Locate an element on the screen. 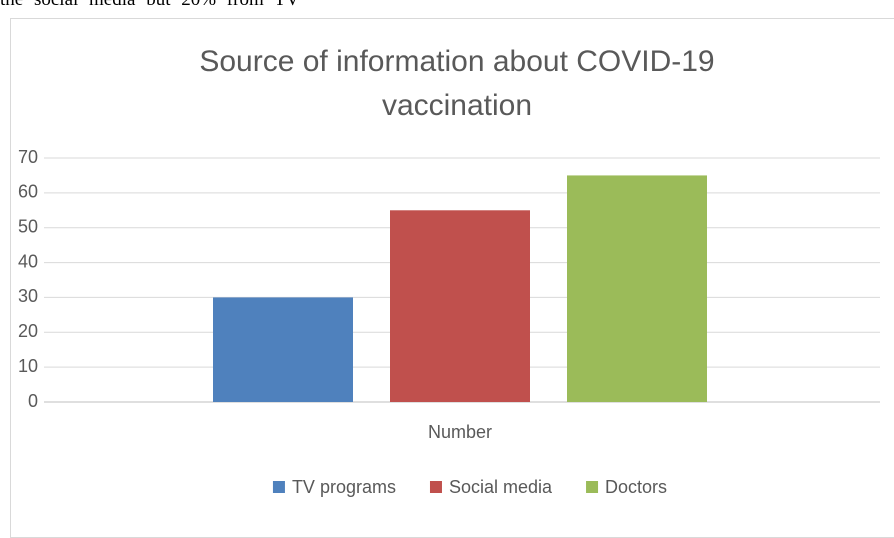  y-tick-label: 60 is located at coordinates (28, 192).